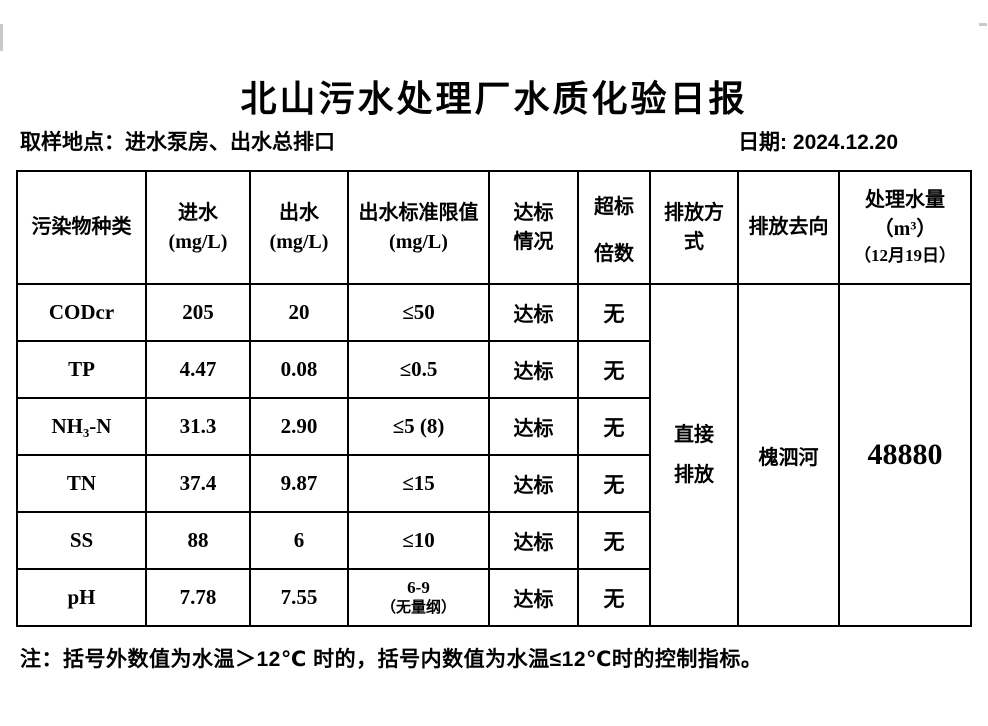  I want to click on influent-cell: 4.47, so click(198, 369).